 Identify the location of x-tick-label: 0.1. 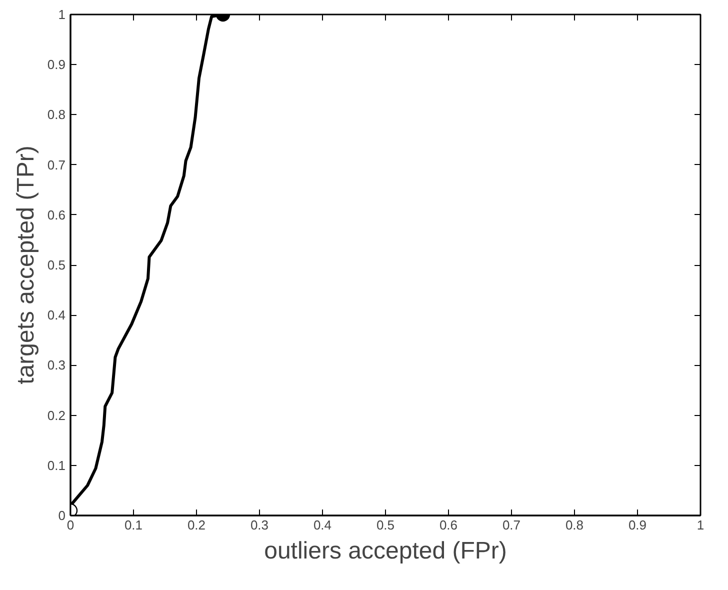
(133, 525).